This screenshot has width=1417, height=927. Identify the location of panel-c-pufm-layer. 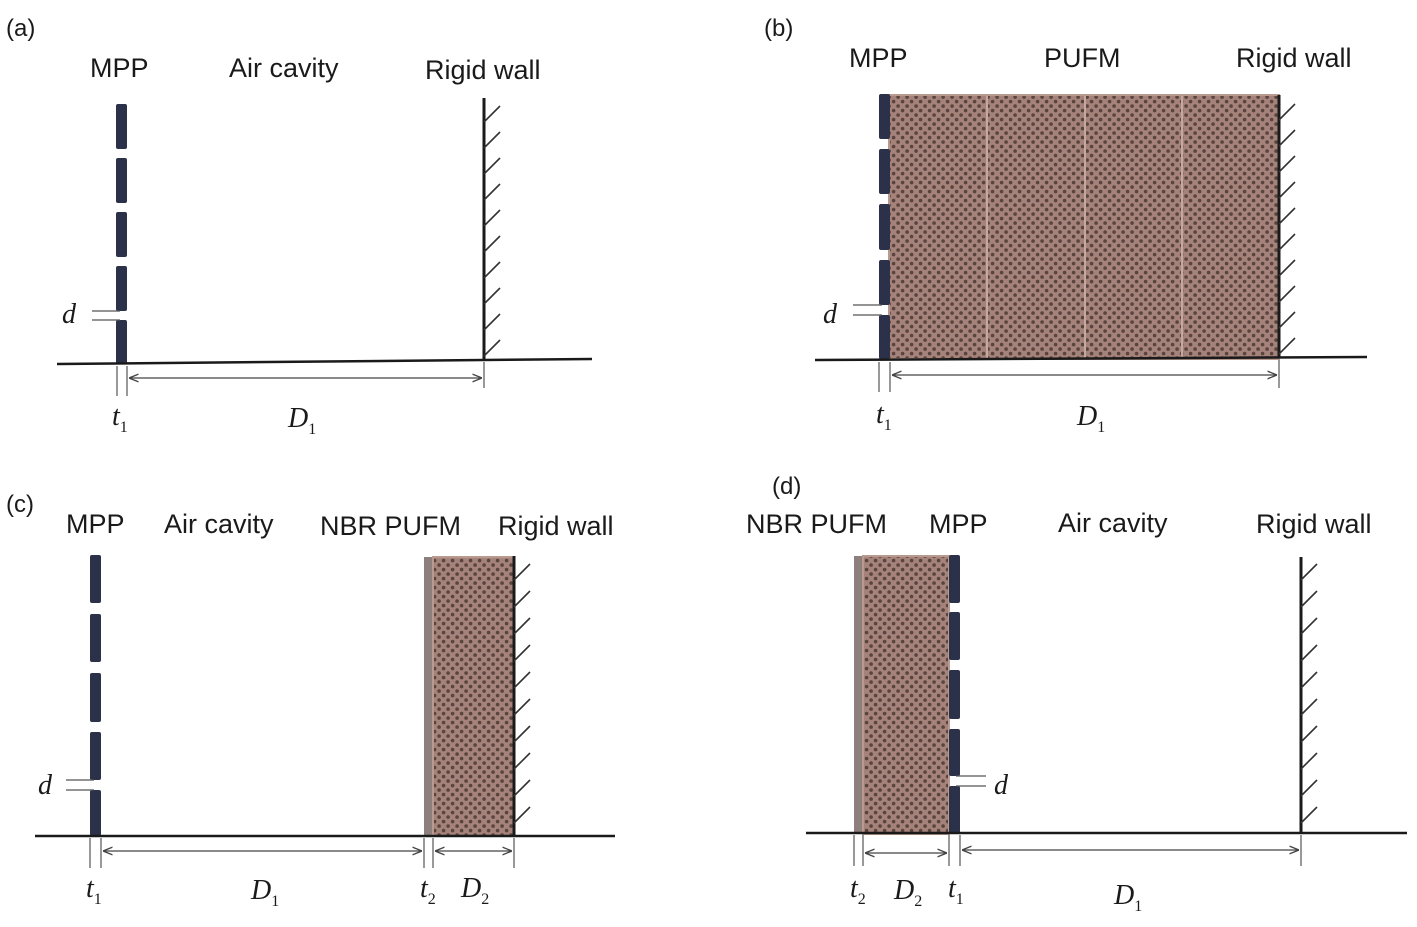
(473, 696).